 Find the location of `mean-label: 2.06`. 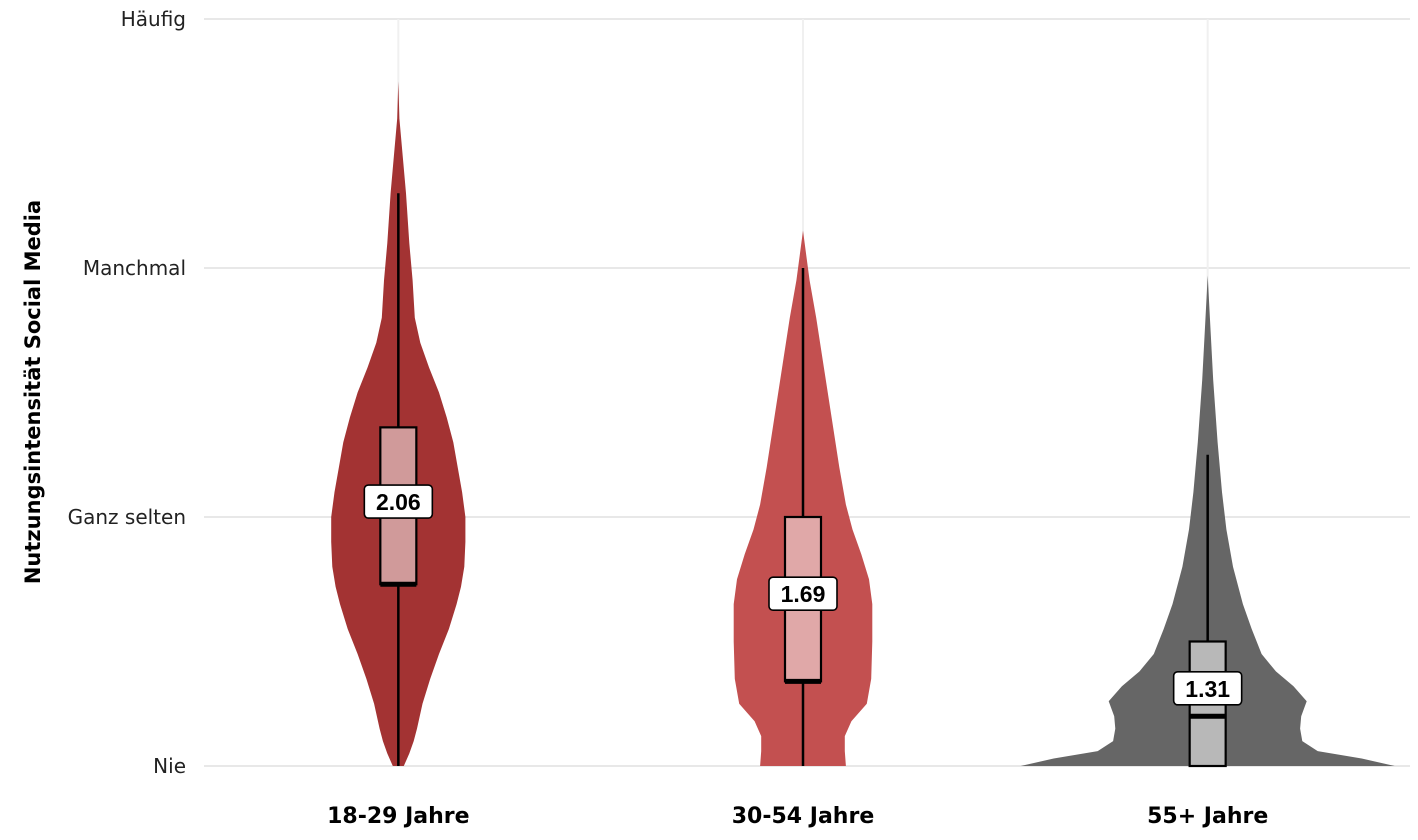

mean-label: 2.06 is located at coordinates (398, 502).